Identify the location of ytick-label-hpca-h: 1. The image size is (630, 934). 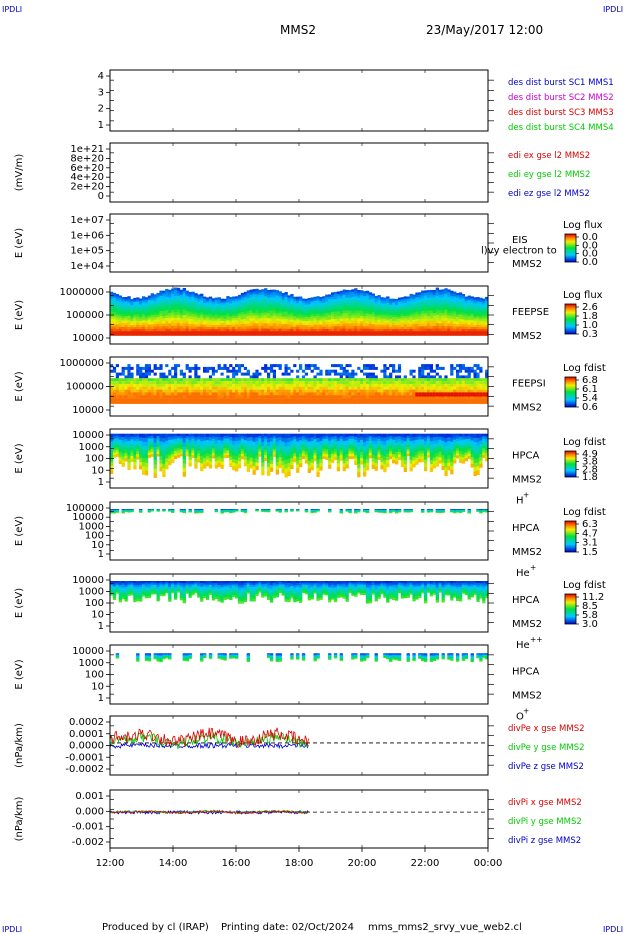
(101, 482).